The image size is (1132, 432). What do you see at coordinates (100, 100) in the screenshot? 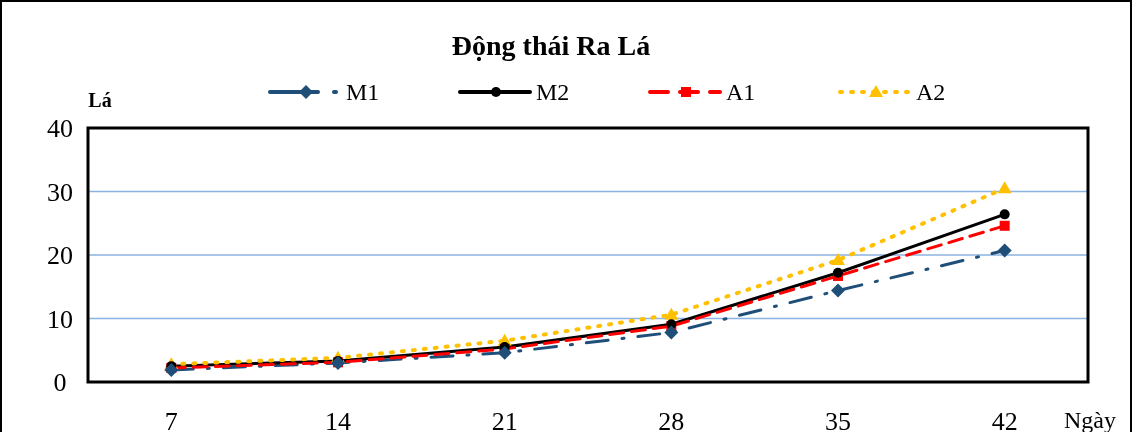
I see `y-axis-title: Lá` at bounding box center [100, 100].